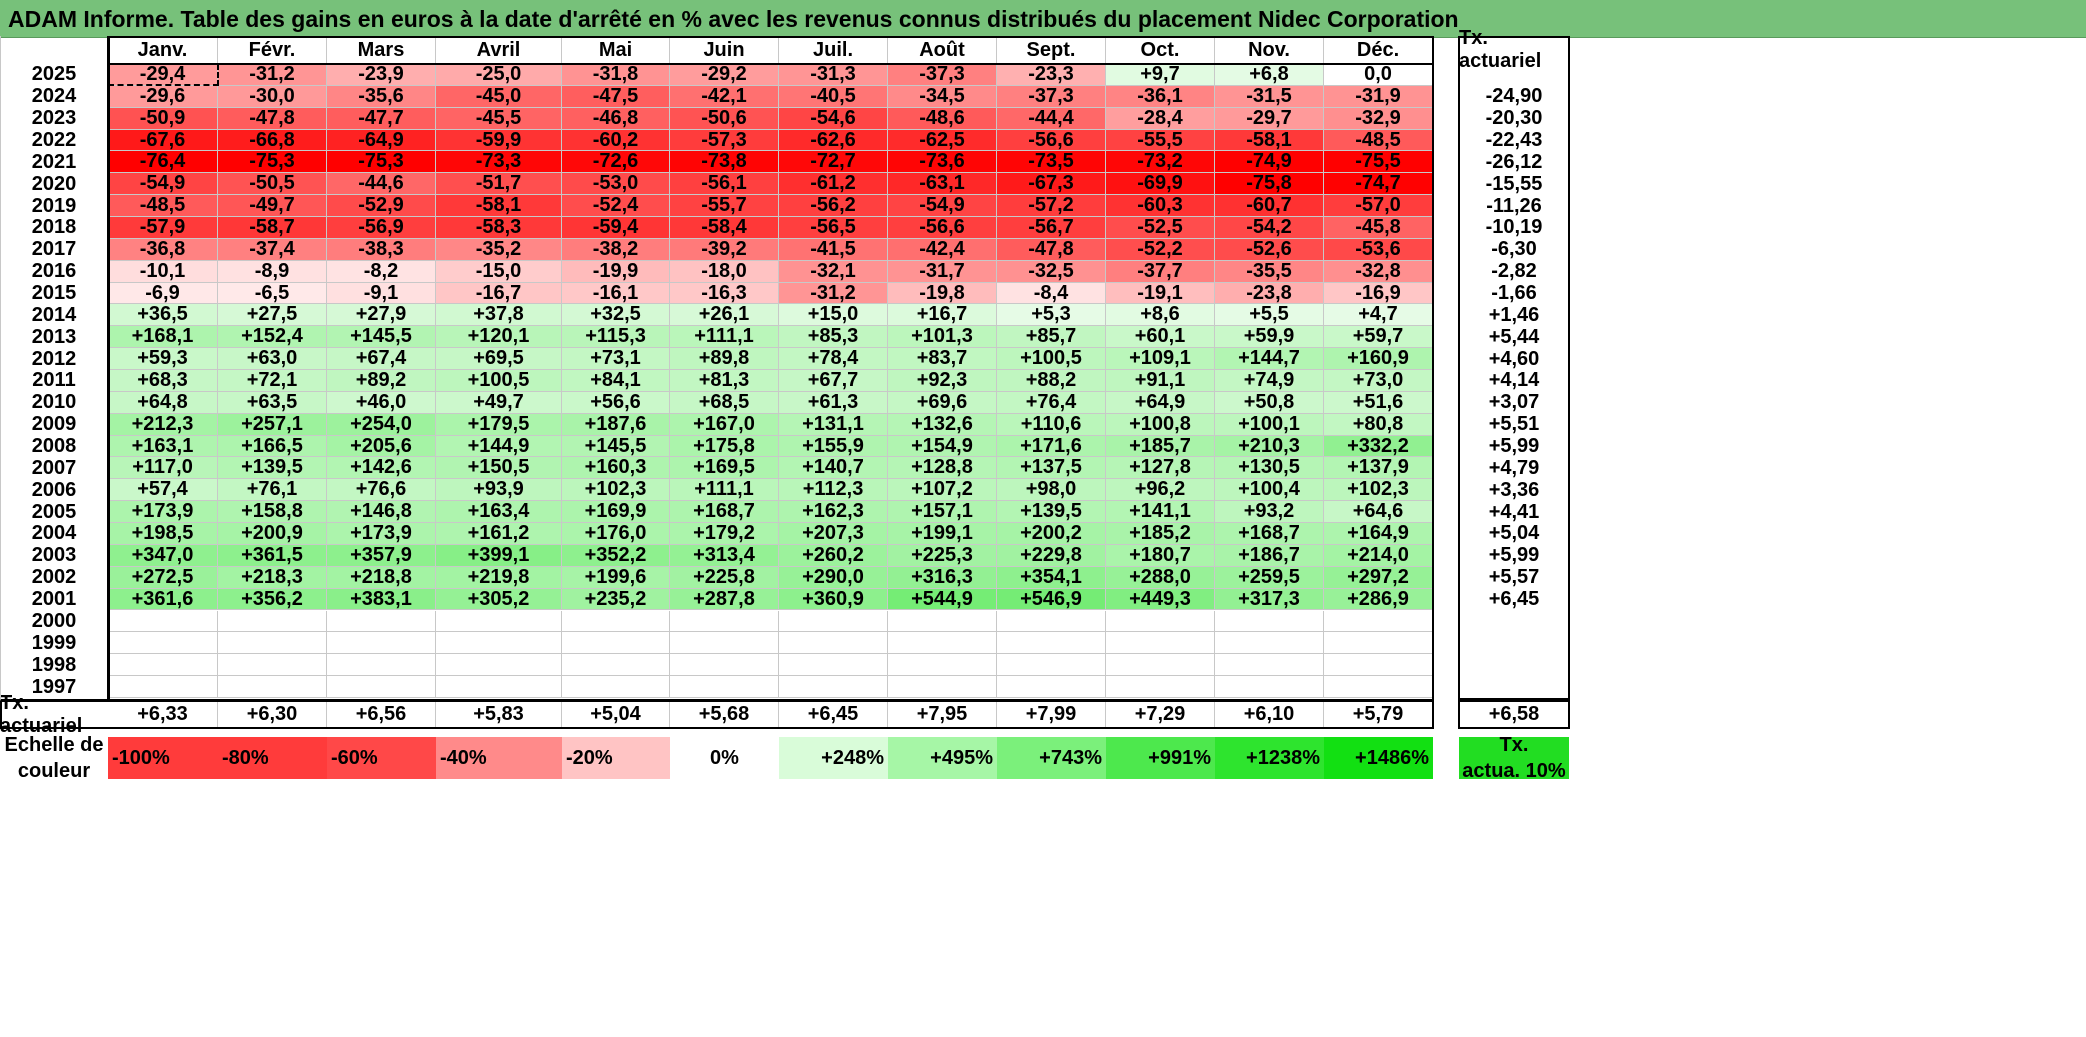 This screenshot has width=2086, height=1037. Describe the element at coordinates (1378, 50) in the screenshot. I see `month-header: Déc.` at that location.